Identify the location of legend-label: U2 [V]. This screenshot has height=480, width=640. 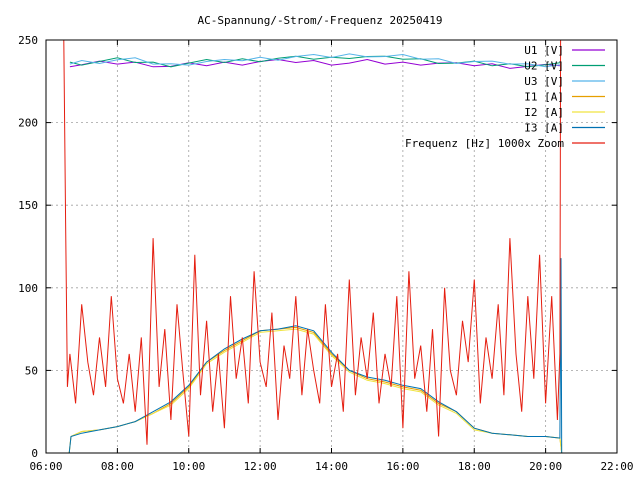
(544, 66).